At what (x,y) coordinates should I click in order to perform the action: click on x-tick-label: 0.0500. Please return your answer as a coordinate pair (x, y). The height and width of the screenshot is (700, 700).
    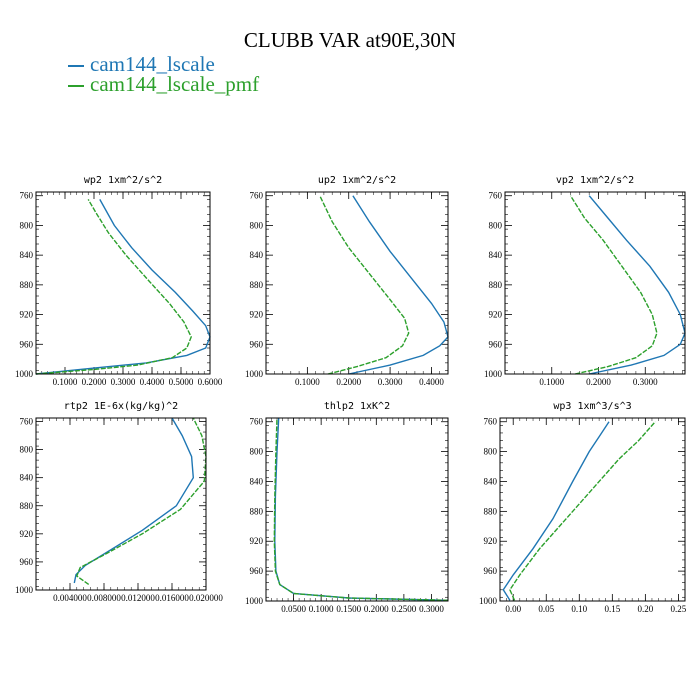
    Looking at the image, I should click on (293, 609).